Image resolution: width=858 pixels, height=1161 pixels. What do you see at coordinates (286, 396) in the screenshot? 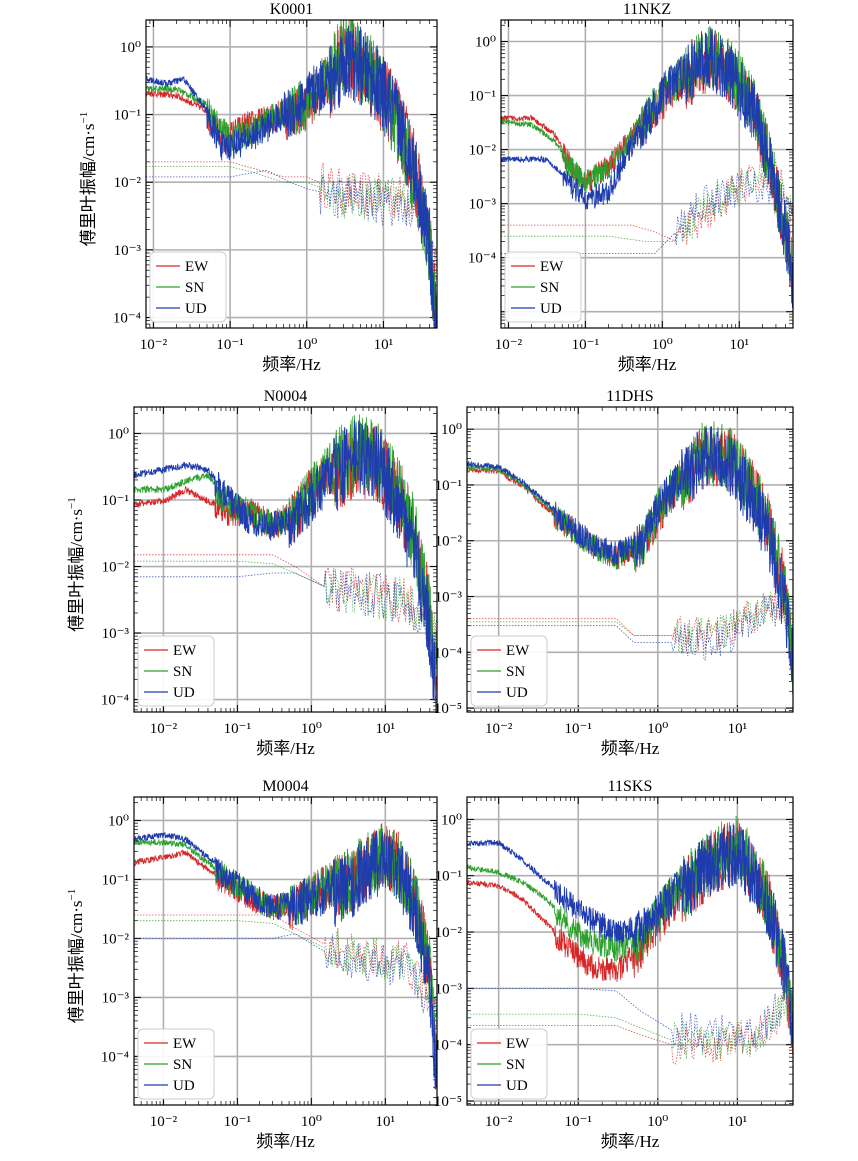
I see `panel-title: N0004` at bounding box center [286, 396].